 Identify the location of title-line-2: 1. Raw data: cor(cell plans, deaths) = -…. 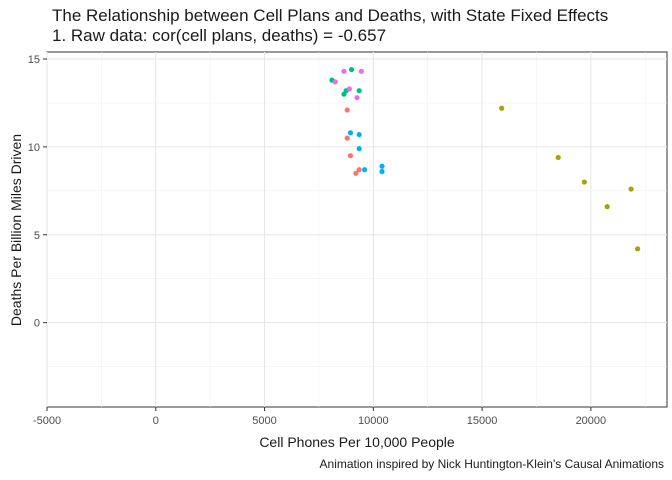
(219, 35).